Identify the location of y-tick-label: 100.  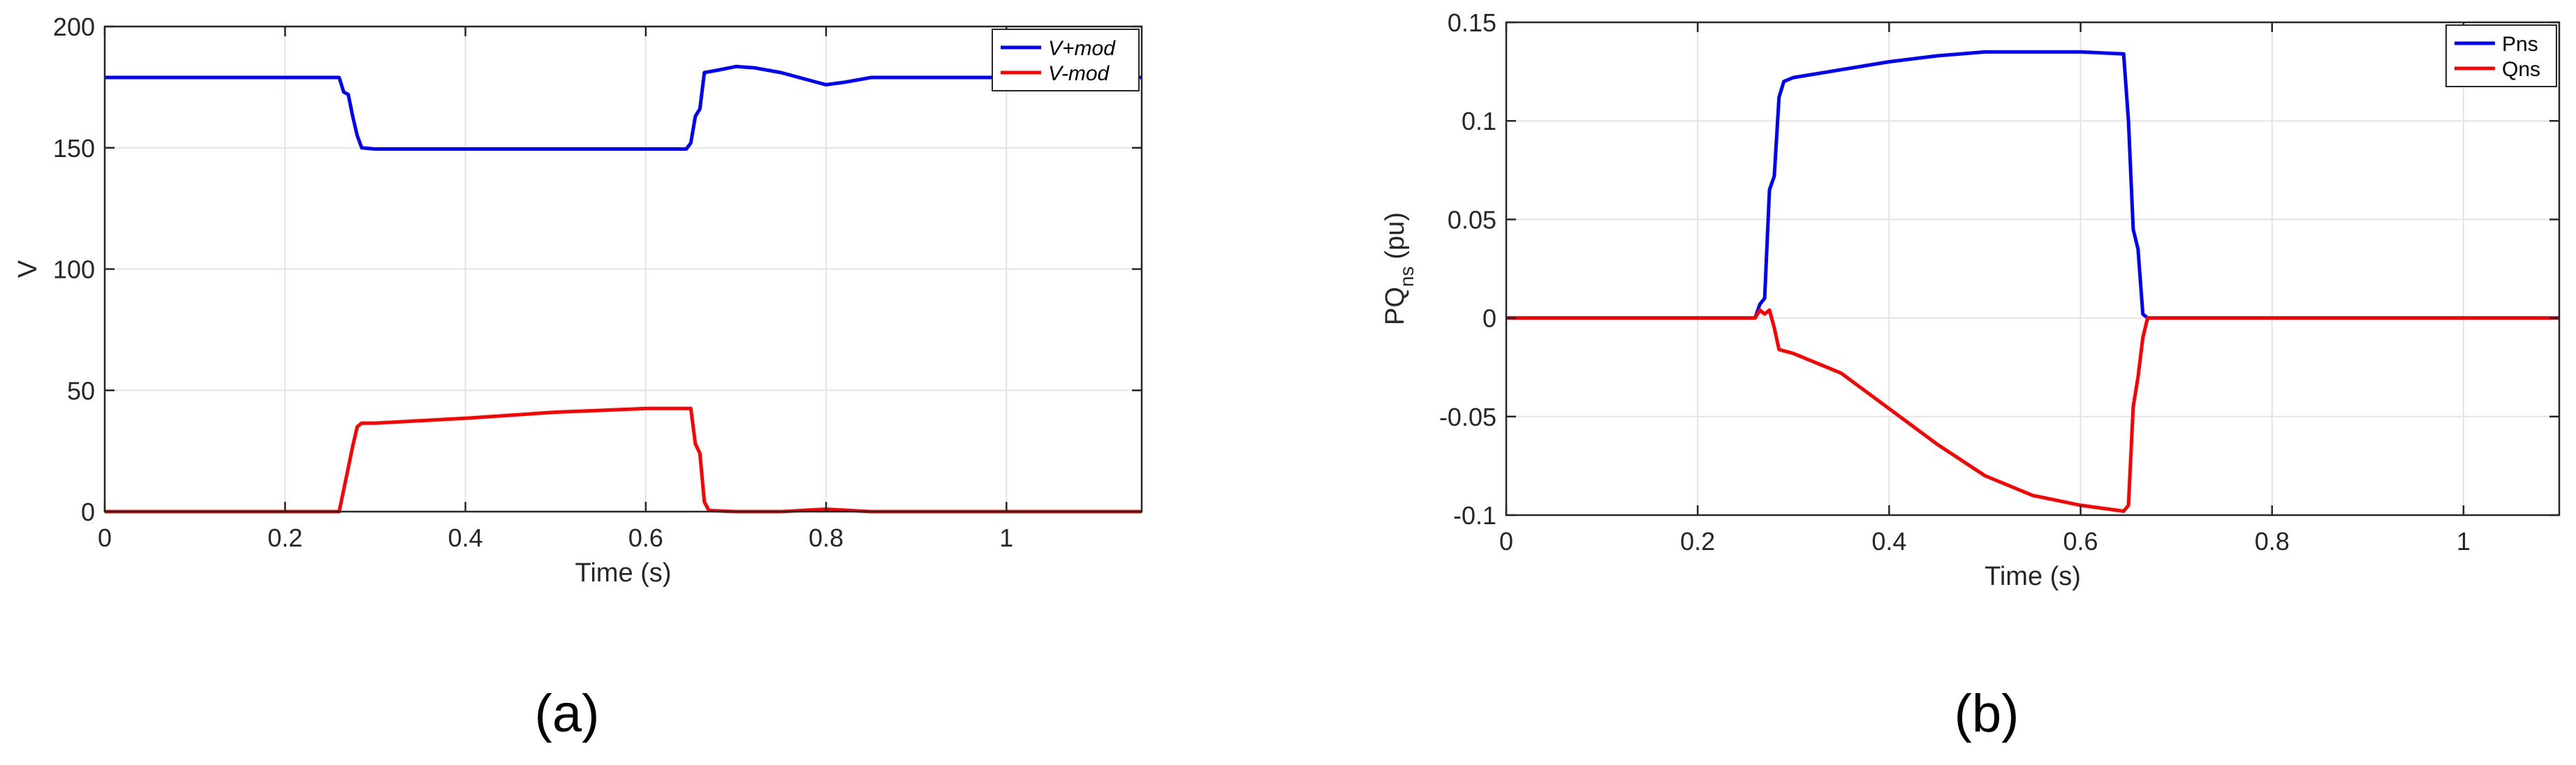
(74, 269).